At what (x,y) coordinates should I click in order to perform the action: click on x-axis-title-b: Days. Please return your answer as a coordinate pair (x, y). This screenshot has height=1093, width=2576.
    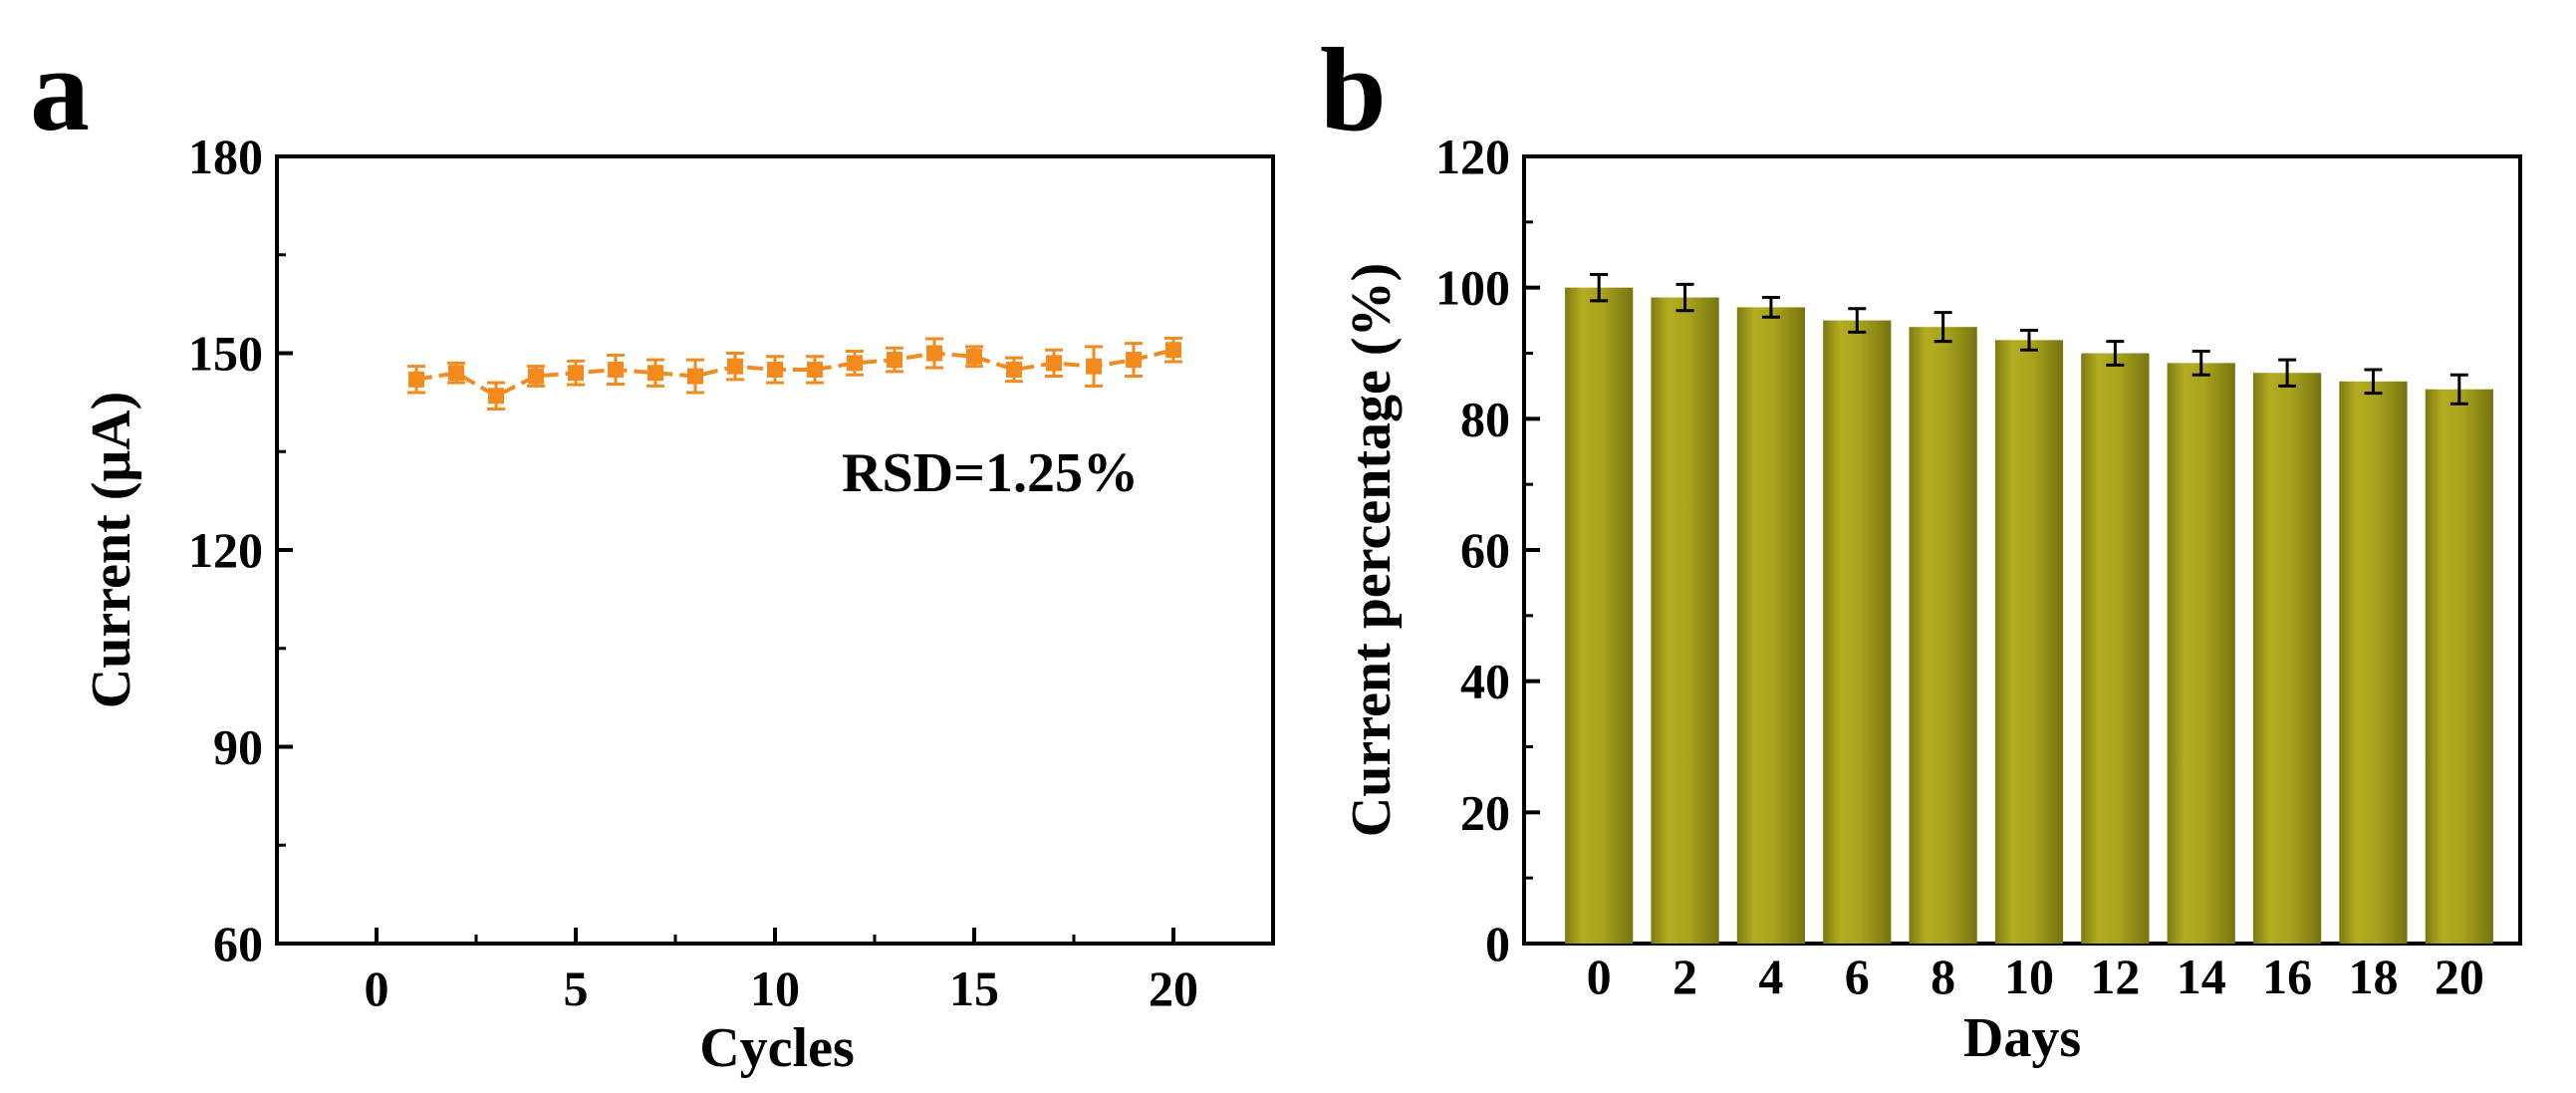
    Looking at the image, I should click on (2022, 1038).